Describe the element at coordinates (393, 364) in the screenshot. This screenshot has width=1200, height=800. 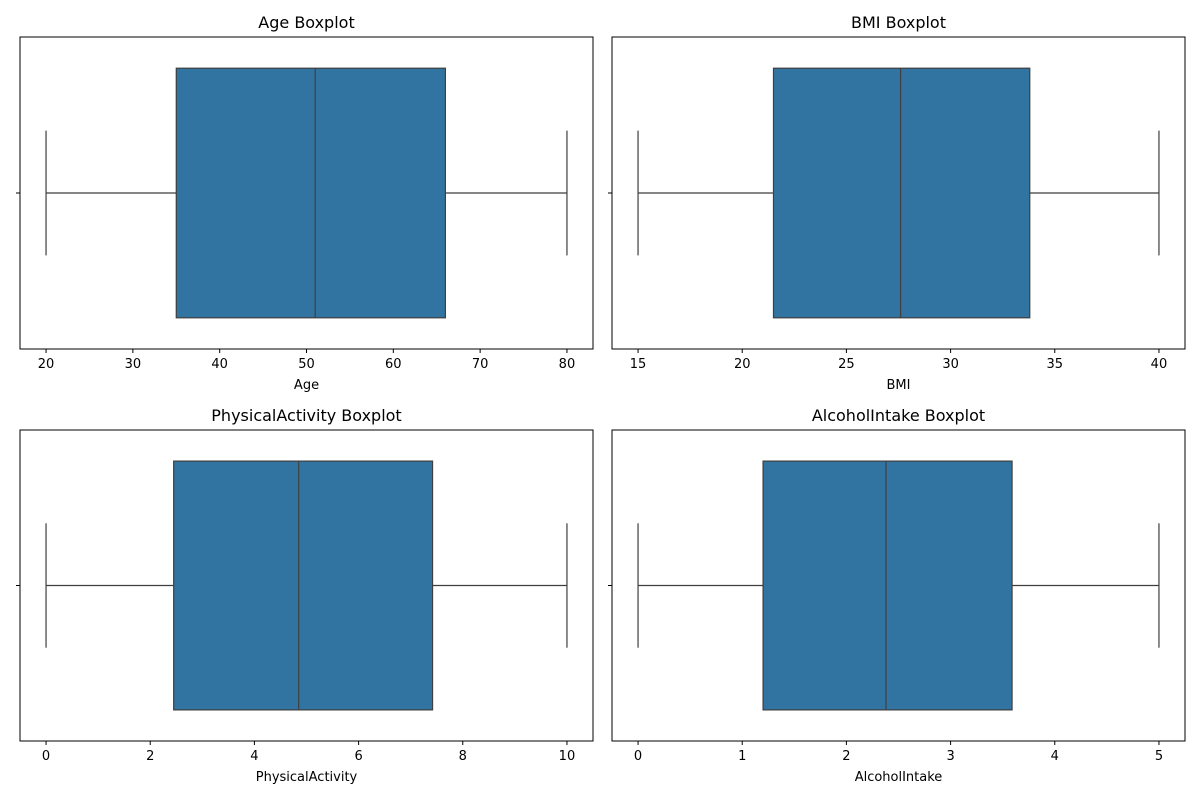
I see `x-tick-label: 60` at that location.